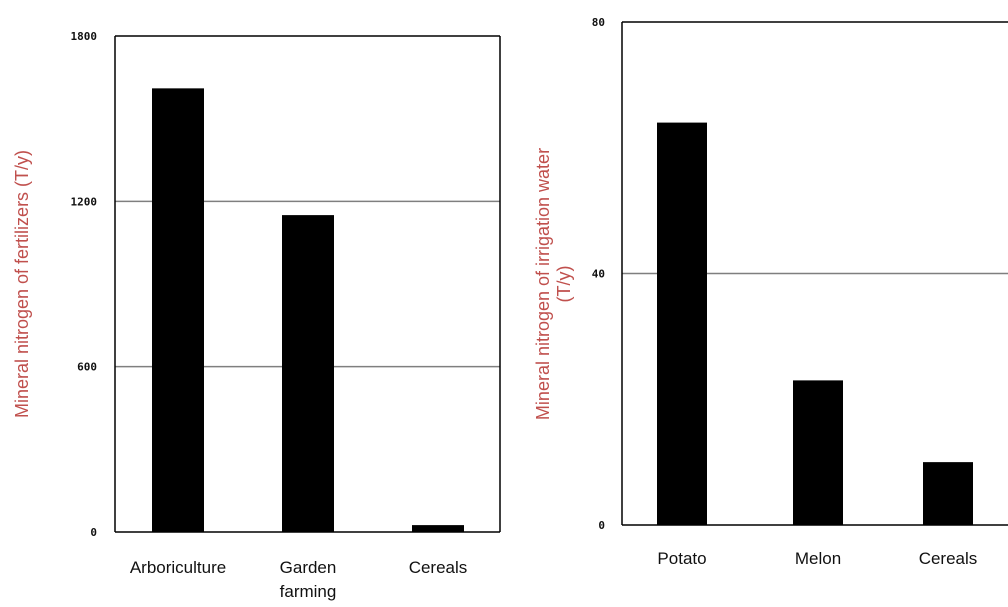 The width and height of the screenshot is (1008, 607). Describe the element at coordinates (598, 22) in the screenshot. I see `y-tick-label: 80` at that location.